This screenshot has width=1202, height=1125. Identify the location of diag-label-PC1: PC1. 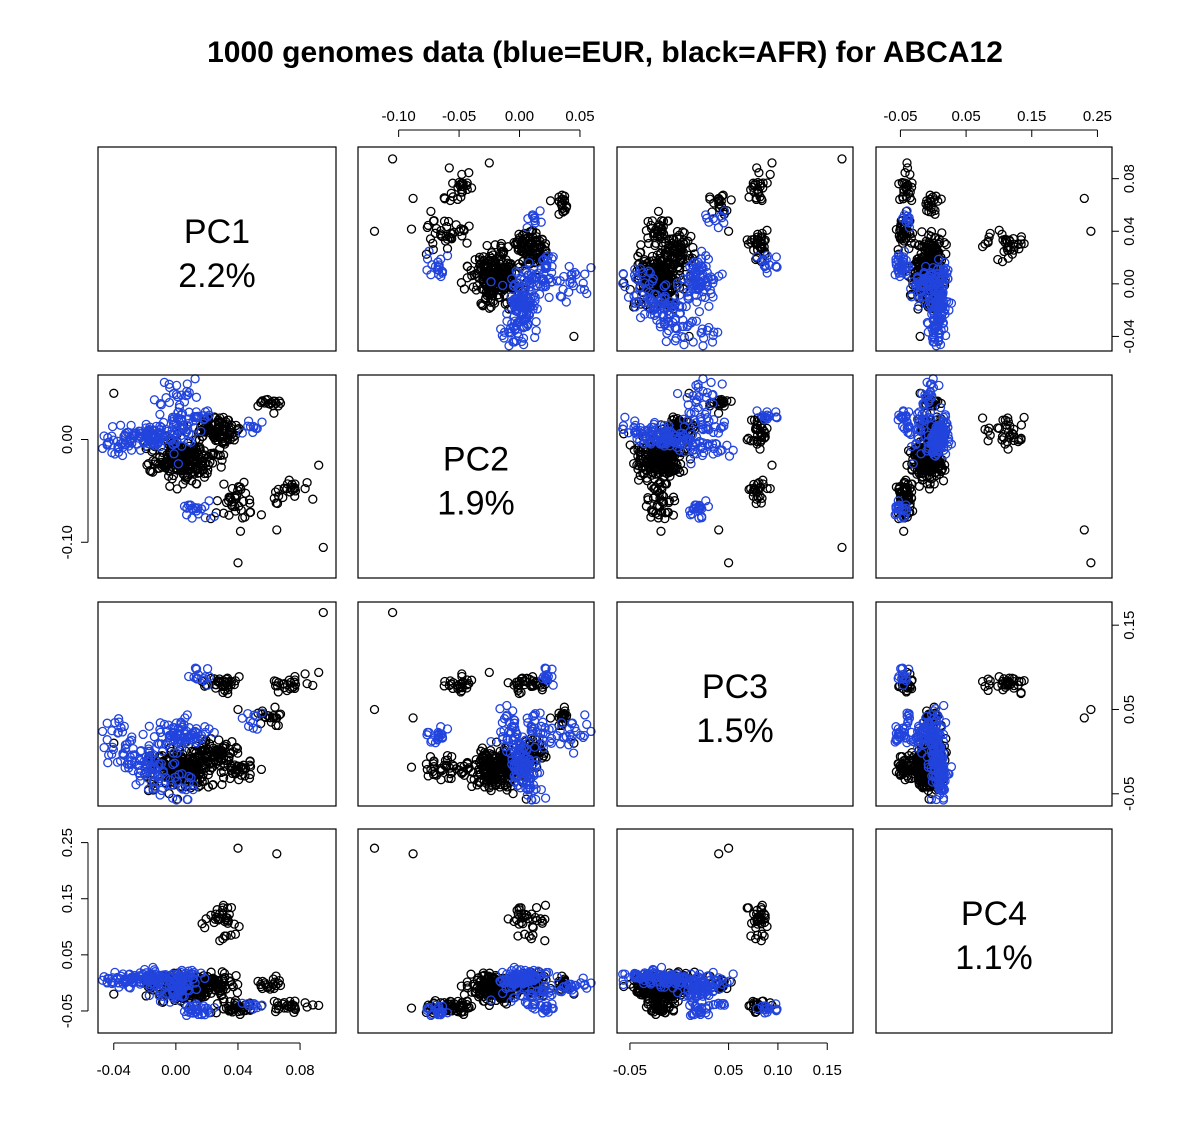
(217, 232).